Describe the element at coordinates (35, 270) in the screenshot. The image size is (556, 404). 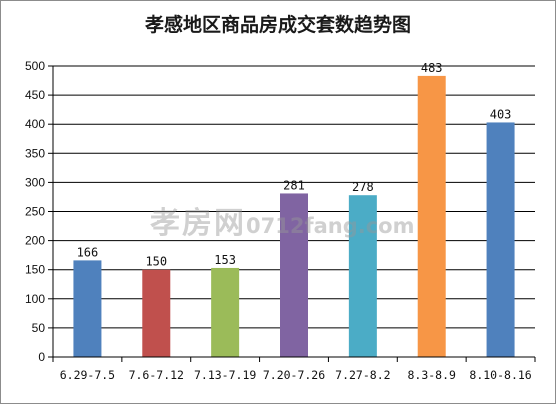
I see `y-tick-label: 150` at that location.